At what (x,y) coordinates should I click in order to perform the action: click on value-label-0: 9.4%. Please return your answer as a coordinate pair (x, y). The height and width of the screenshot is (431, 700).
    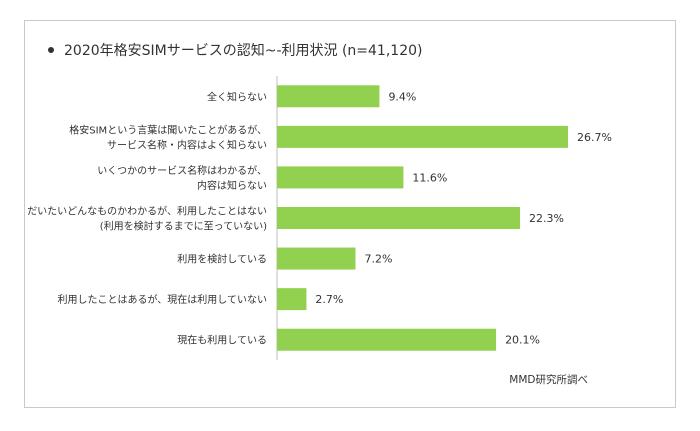
    Looking at the image, I should click on (402, 96).